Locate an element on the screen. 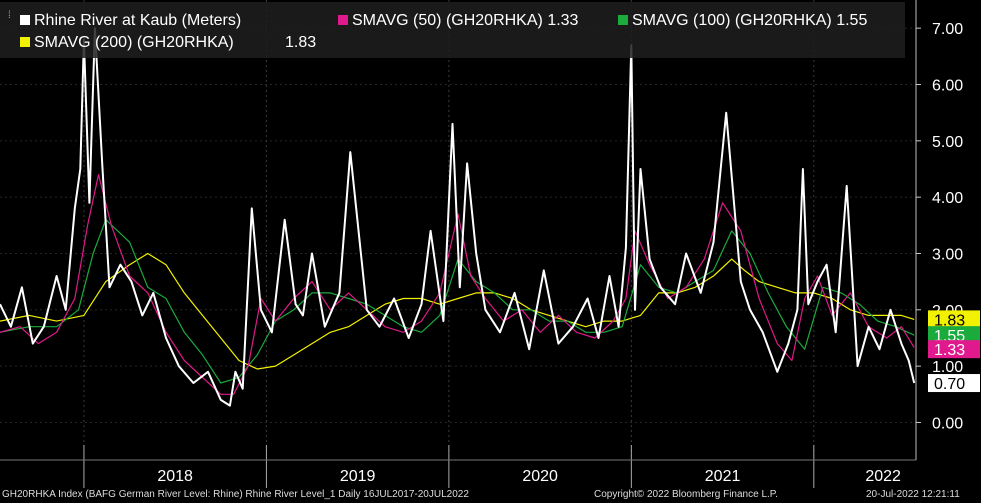 This screenshot has height=503, width=981. footer-copyright: Copyright© 2022 Bloomberg Finance L.P. is located at coordinates (686, 494).